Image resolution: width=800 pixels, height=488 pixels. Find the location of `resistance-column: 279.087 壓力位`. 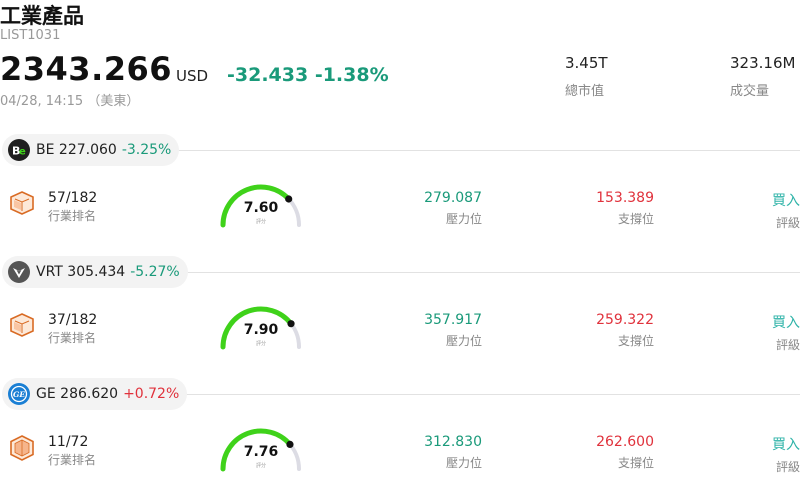

resistance-column: 279.087 壓力位 is located at coordinates (453, 208).